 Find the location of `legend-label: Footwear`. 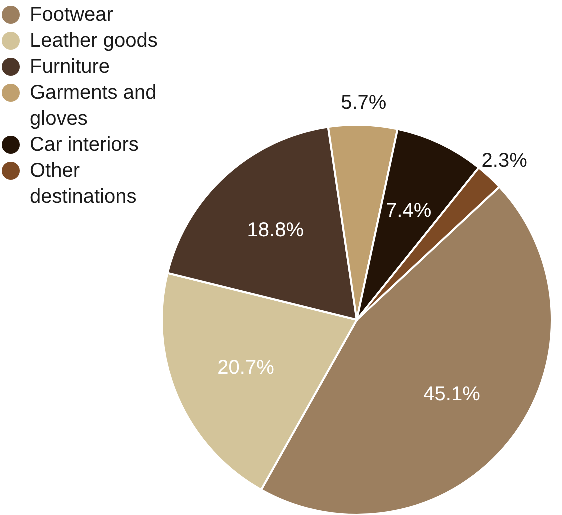

legend-label: Footwear is located at coordinates (72, 15).